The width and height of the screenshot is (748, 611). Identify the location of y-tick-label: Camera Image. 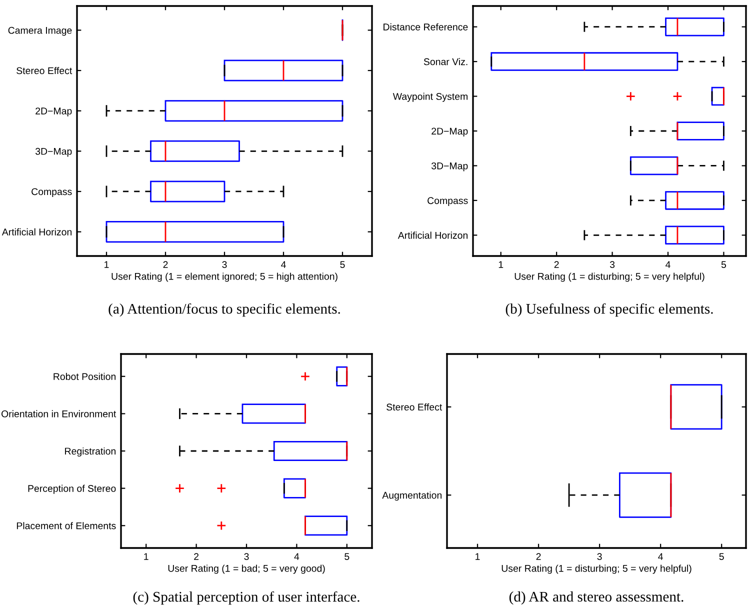
(40, 31).